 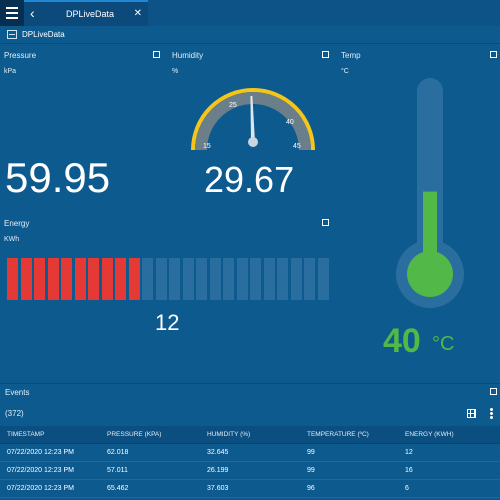 What do you see at coordinates (493, 54) in the screenshot?
I see `temp-expand-icon` at bounding box center [493, 54].